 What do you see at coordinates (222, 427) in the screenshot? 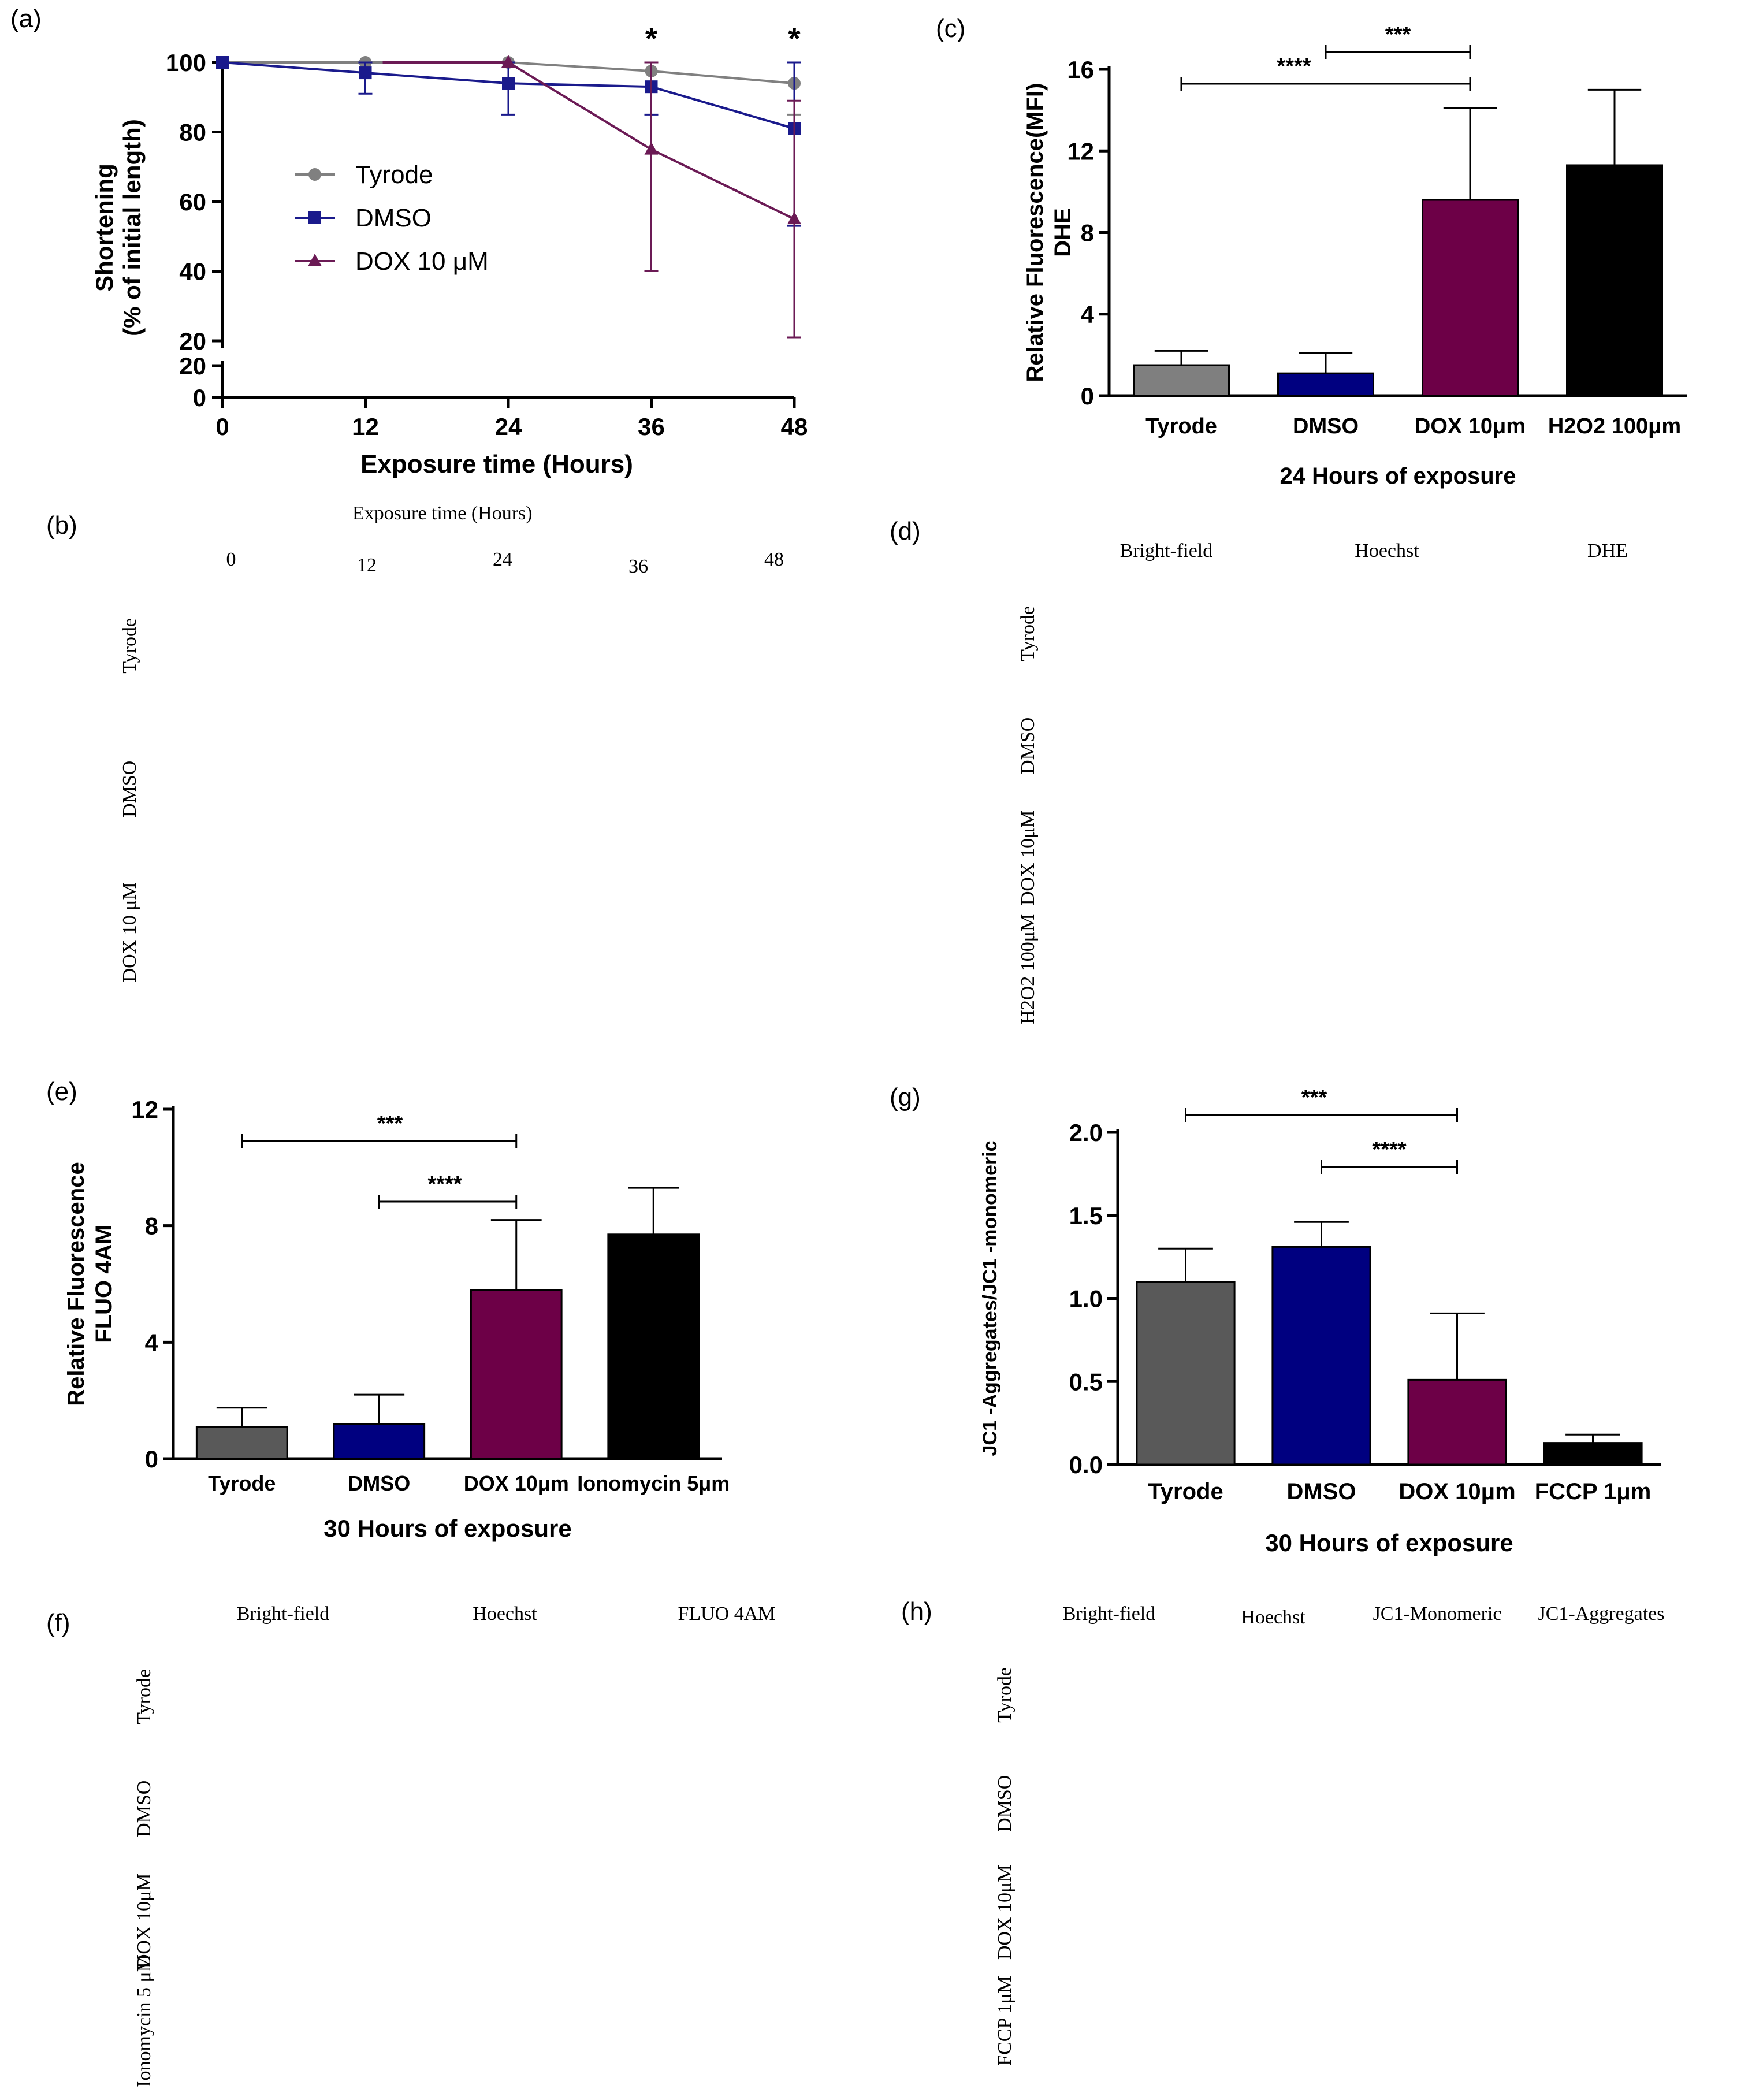
I see `x-tick-label: 0` at bounding box center [222, 427].